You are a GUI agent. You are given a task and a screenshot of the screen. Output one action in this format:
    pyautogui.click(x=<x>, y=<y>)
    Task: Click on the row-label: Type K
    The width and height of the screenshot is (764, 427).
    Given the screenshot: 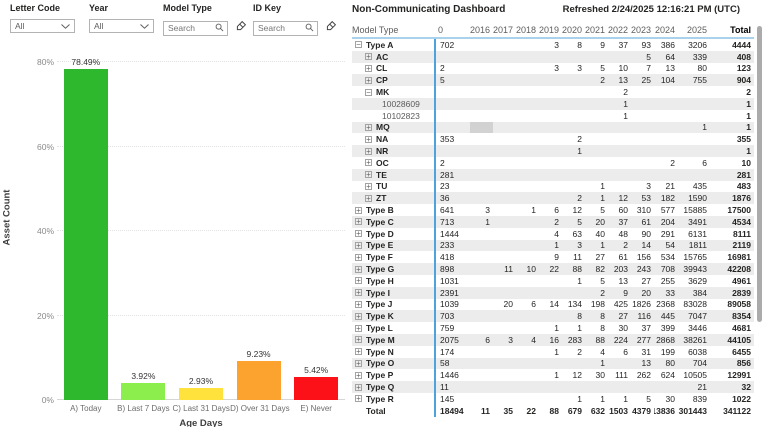 What is the action you would take?
    pyautogui.click(x=380, y=316)
    